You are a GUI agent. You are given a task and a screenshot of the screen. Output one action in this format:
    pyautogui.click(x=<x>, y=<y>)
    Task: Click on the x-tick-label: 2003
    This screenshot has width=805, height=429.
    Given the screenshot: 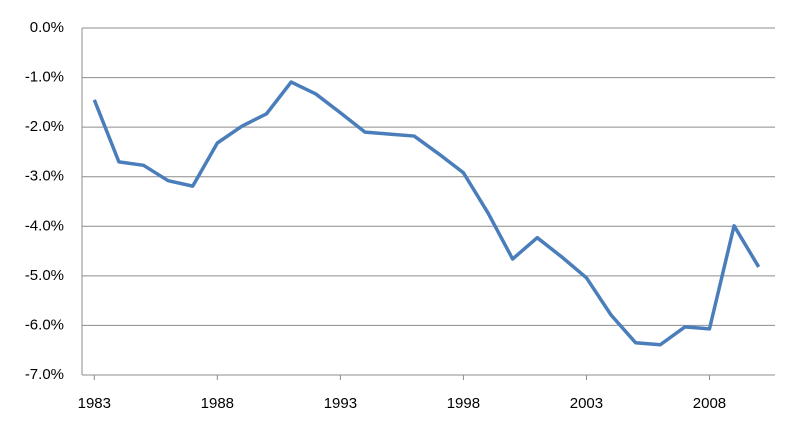 What is the action you would take?
    pyautogui.click(x=586, y=403)
    